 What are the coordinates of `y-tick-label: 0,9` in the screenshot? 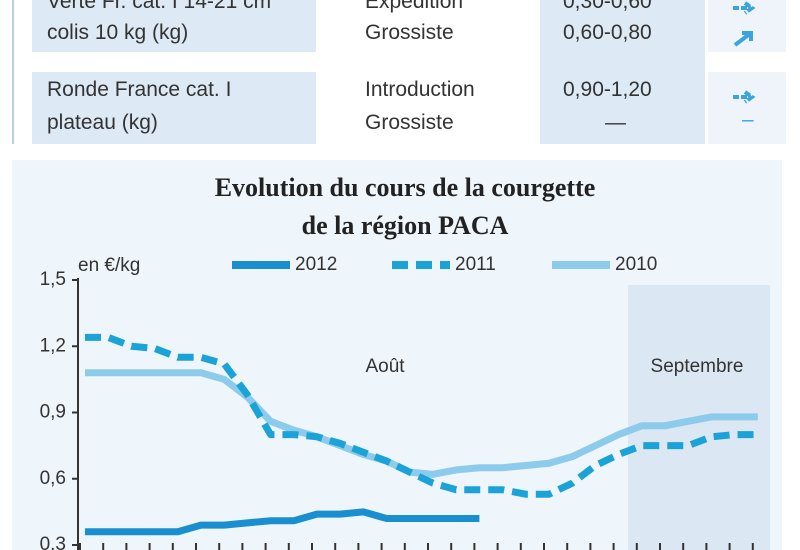 It's located at (53, 412).